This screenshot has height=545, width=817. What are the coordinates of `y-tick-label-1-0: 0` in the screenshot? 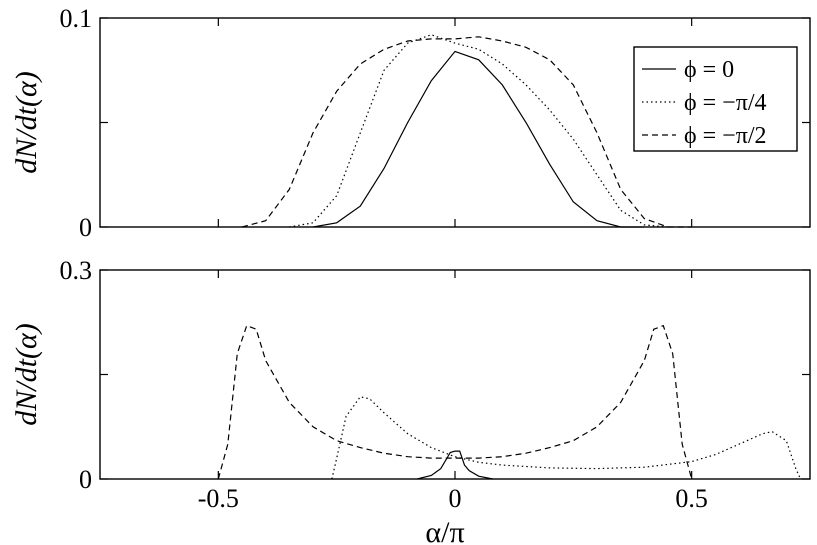 It's located at (85, 479).